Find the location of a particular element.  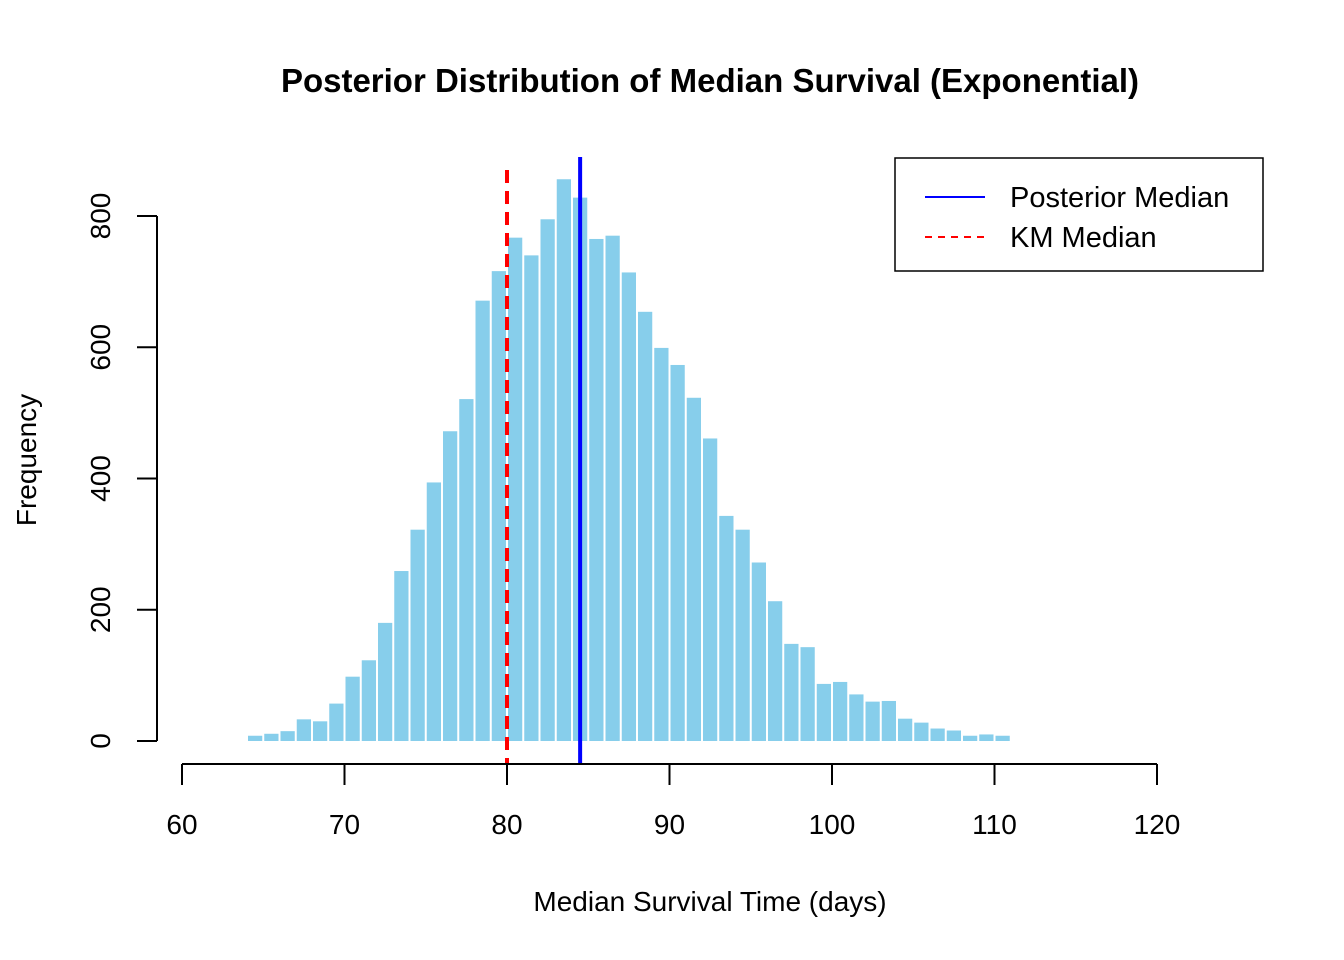

legend-label-km-median: KM Median is located at coordinates (1083, 238).